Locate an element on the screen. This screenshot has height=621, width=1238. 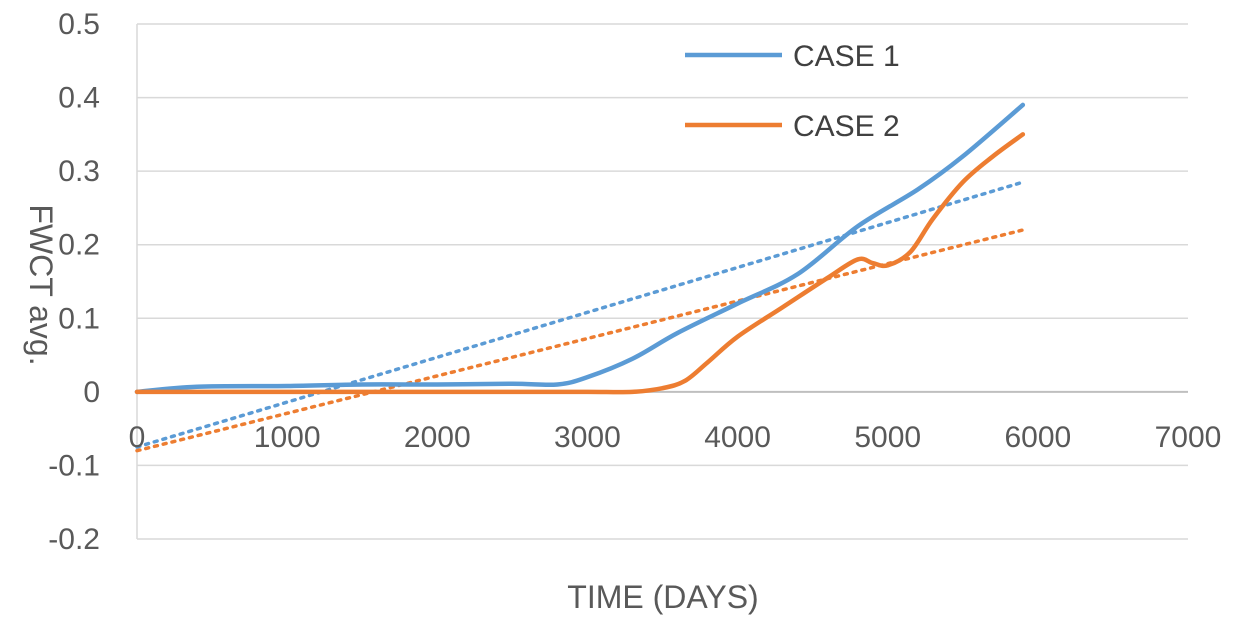
y-tick-label: 0 is located at coordinates (91, 392).